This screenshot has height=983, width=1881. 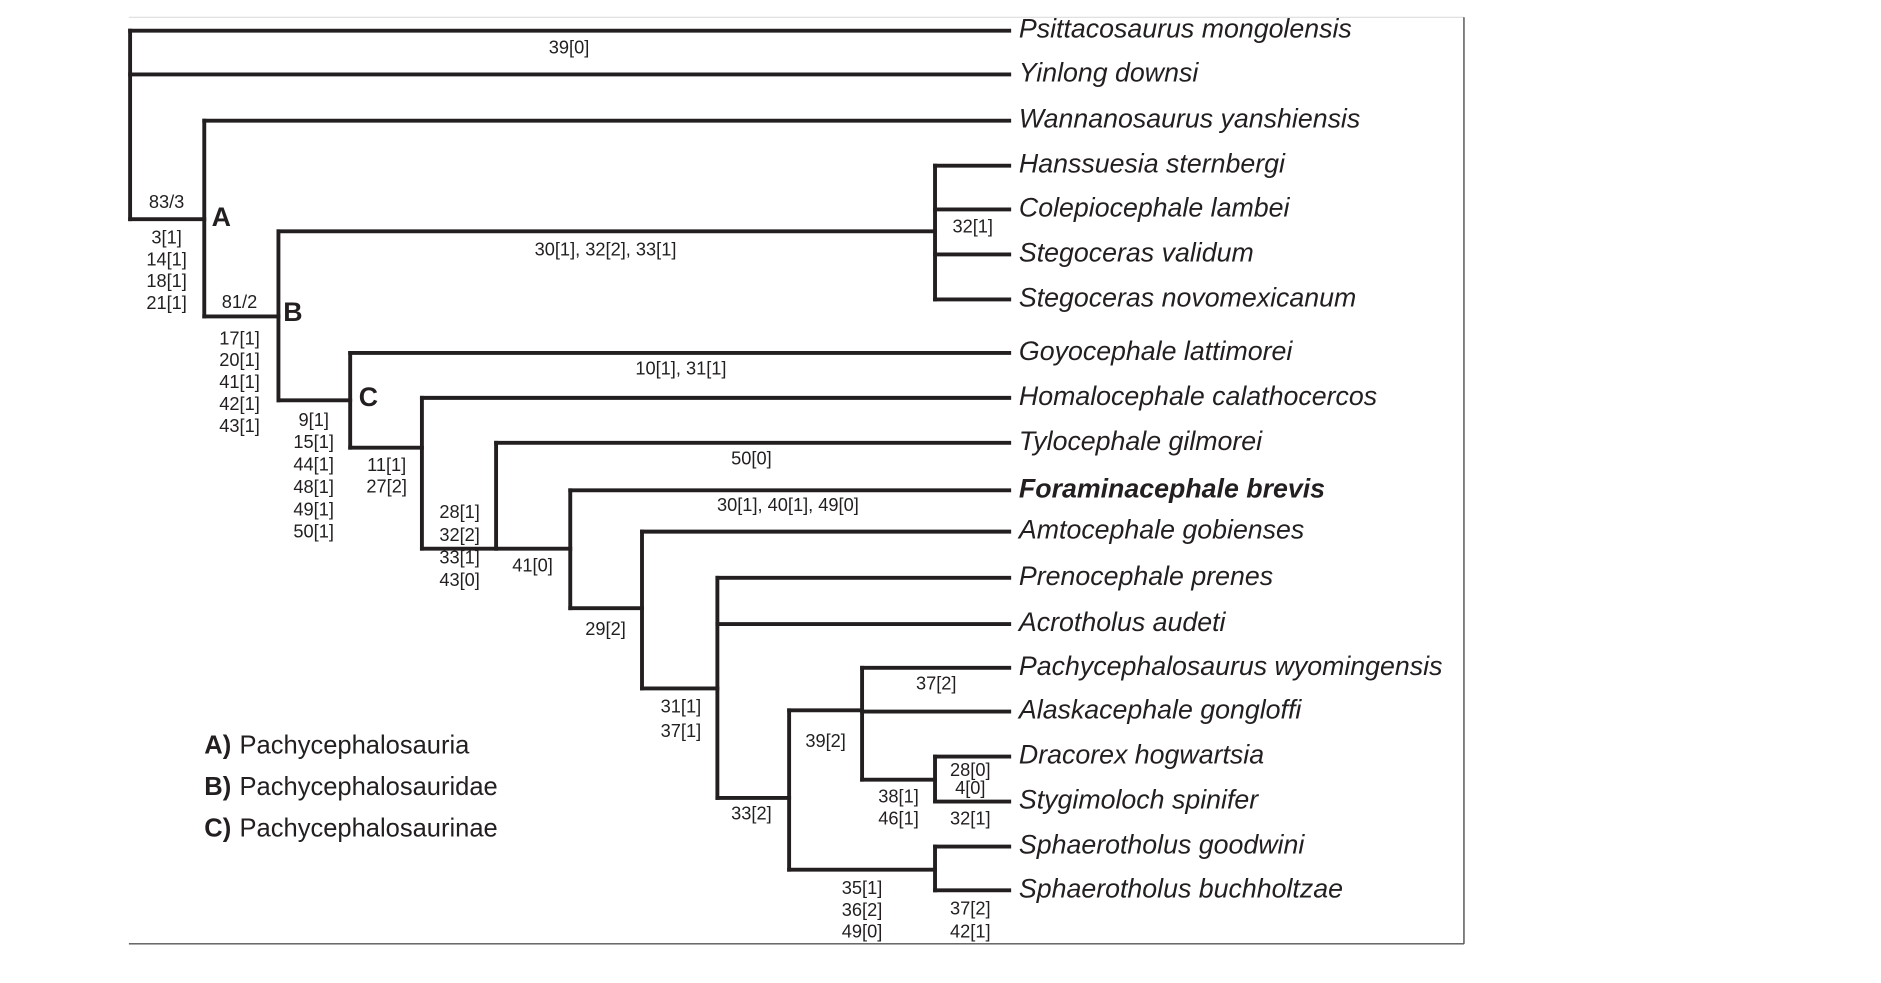 What do you see at coordinates (313, 441) in the screenshot?
I see `character-label: 15[1]` at bounding box center [313, 441].